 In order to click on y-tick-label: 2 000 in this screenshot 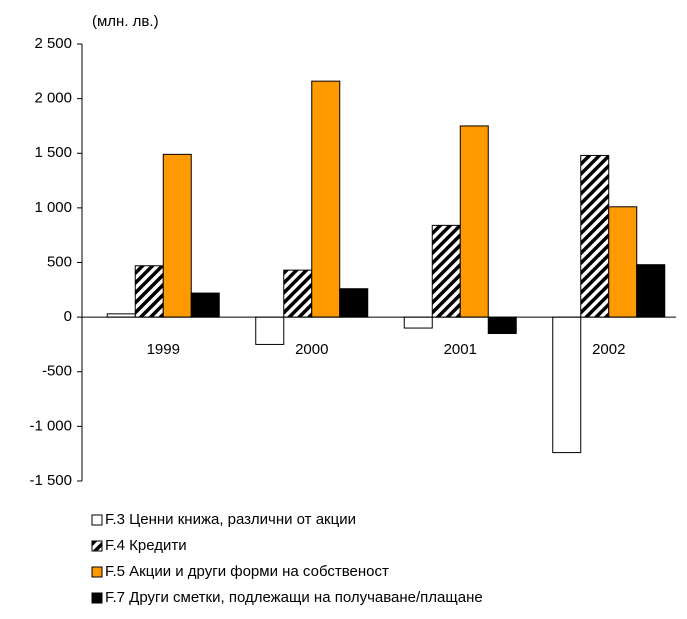, I will do `click(53, 98)`.